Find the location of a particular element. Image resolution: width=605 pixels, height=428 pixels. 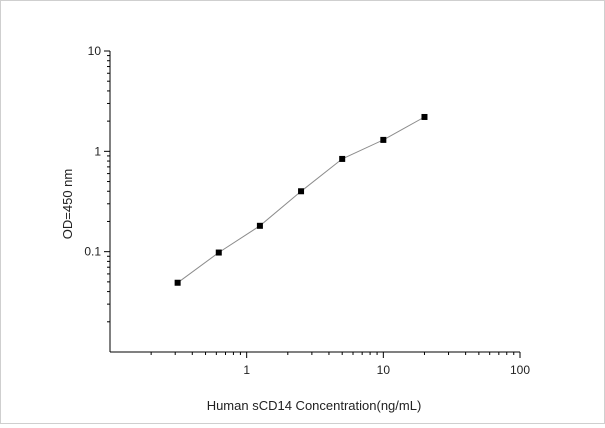

x-tick-label: 1 is located at coordinates (246, 370).